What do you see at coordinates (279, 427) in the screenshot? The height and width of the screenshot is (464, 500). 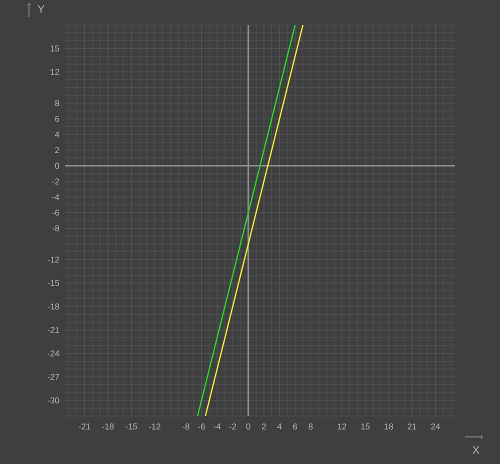 I see `x-tick-label: 4` at bounding box center [279, 427].